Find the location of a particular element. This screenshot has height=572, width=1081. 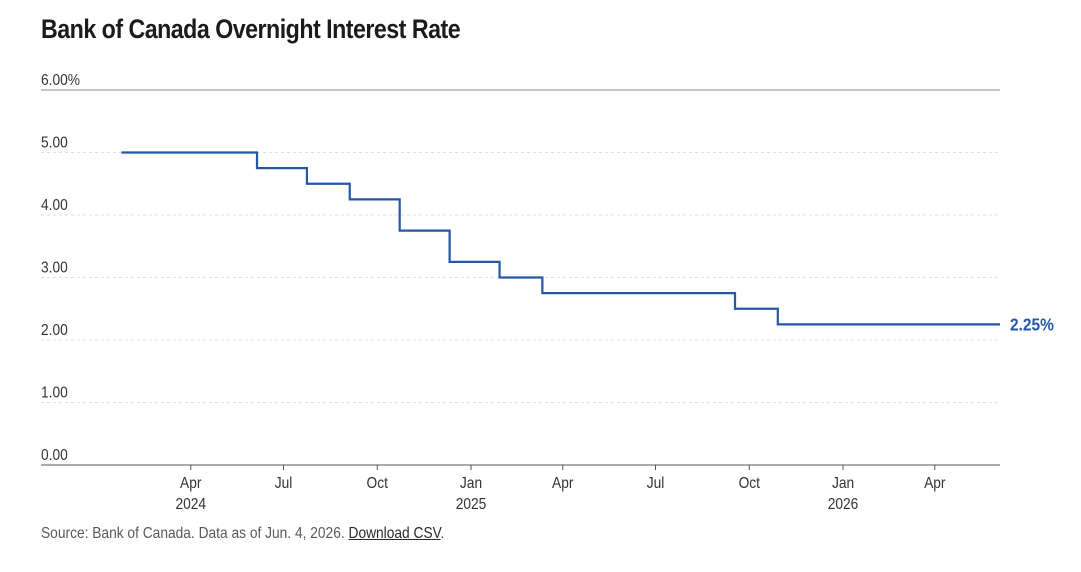

download-csv-link: Download CSV is located at coordinates (394, 533).